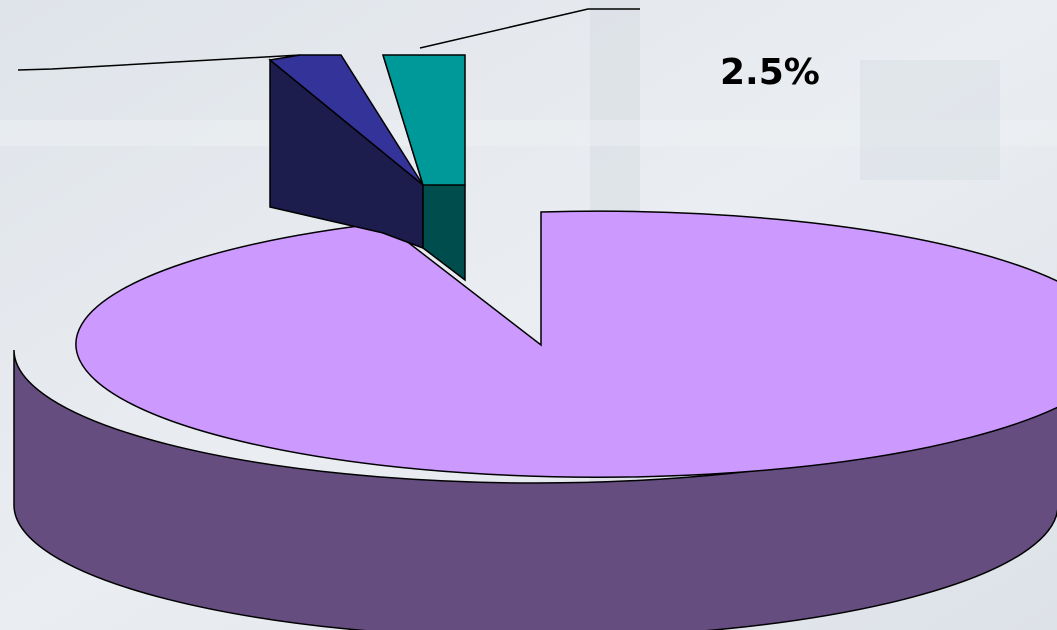 The width and height of the screenshot is (1057, 630). Describe the element at coordinates (529, 28) in the screenshot. I see `leader-line-teal` at that location.